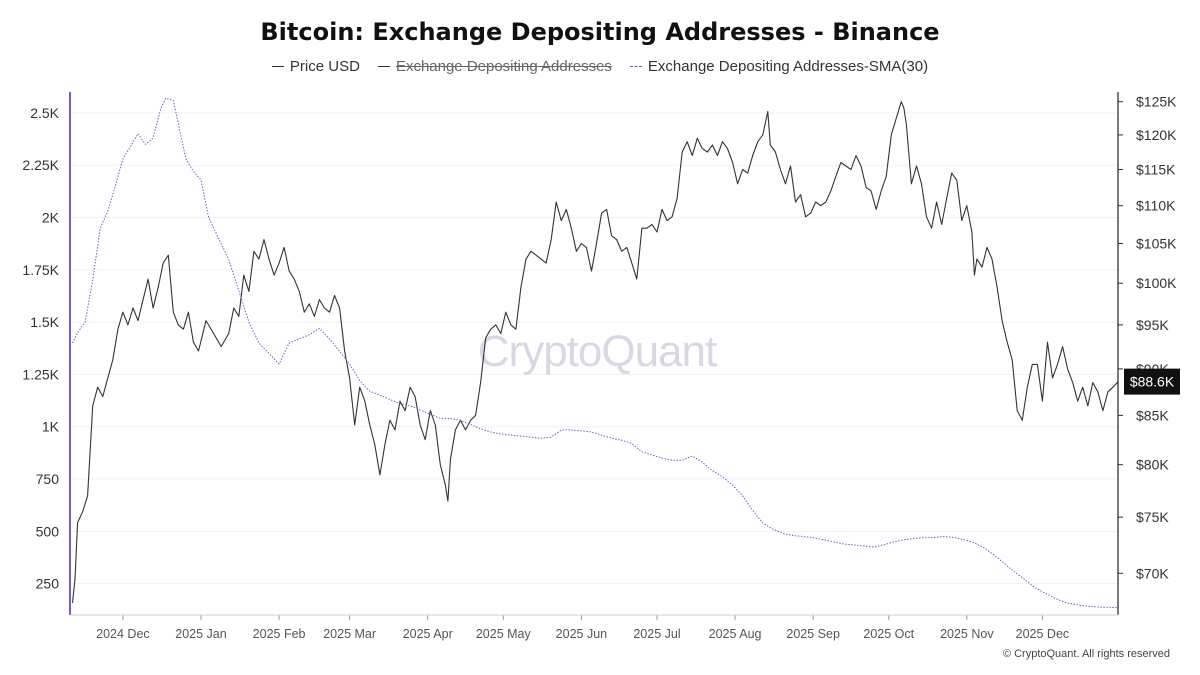 This screenshot has width=1200, height=675. What do you see at coordinates (123, 634) in the screenshot?
I see `x-tick-label: 2024 Dec` at bounding box center [123, 634].